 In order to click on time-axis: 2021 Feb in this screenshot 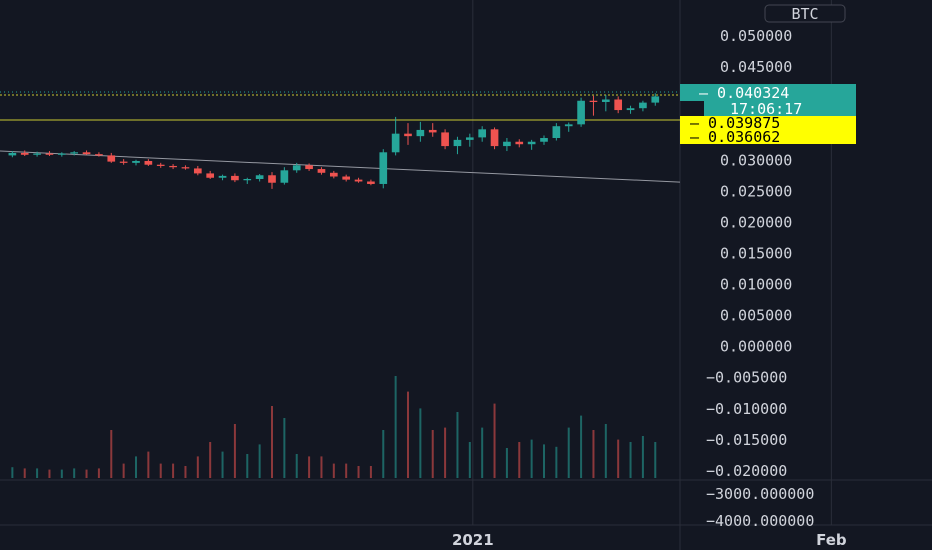, I will do `click(649, 540)`.